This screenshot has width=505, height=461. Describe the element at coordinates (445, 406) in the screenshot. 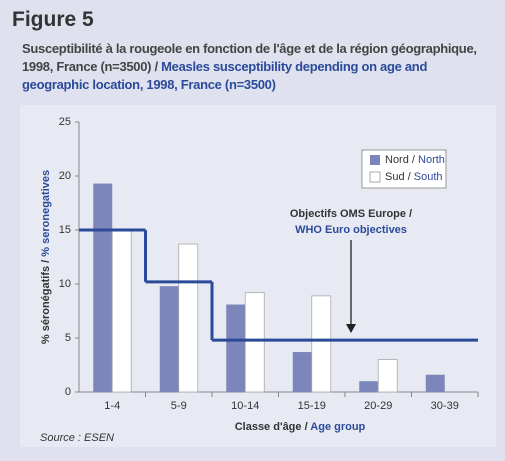

I see `x-tick-label: 30-39` at that location.